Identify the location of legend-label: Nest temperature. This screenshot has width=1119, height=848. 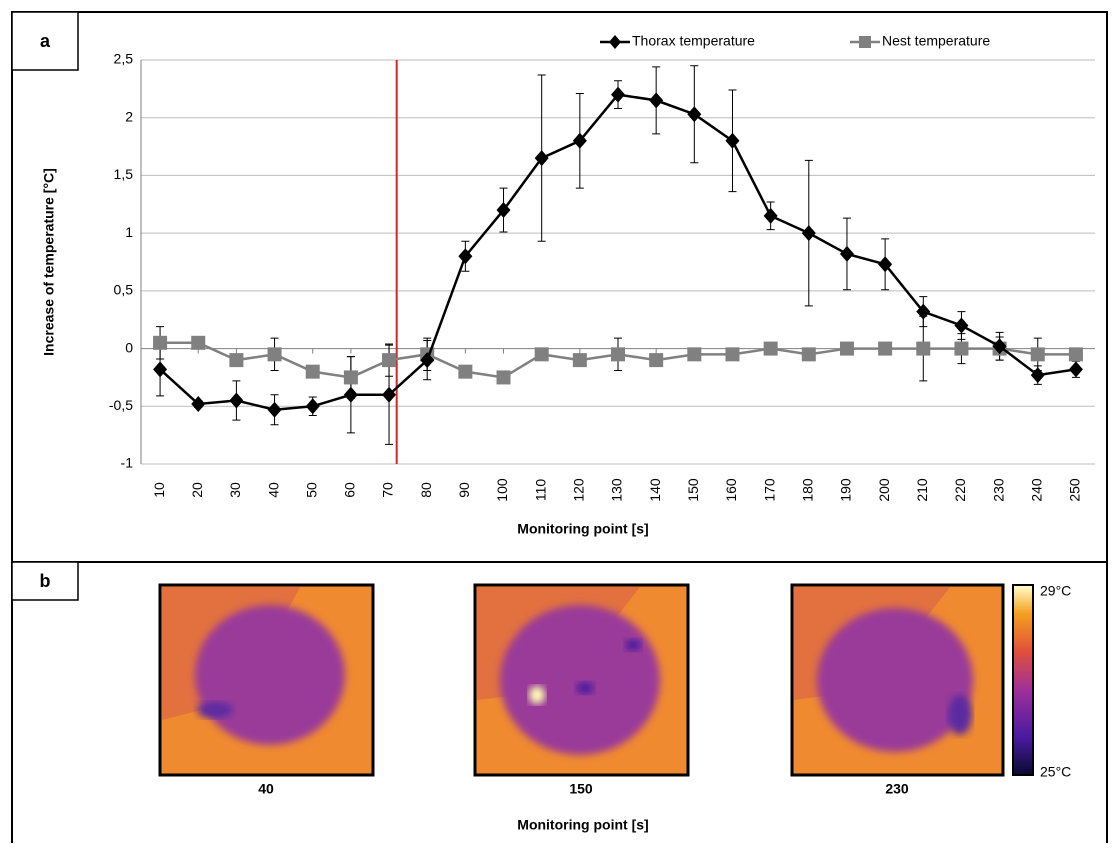
(936, 41).